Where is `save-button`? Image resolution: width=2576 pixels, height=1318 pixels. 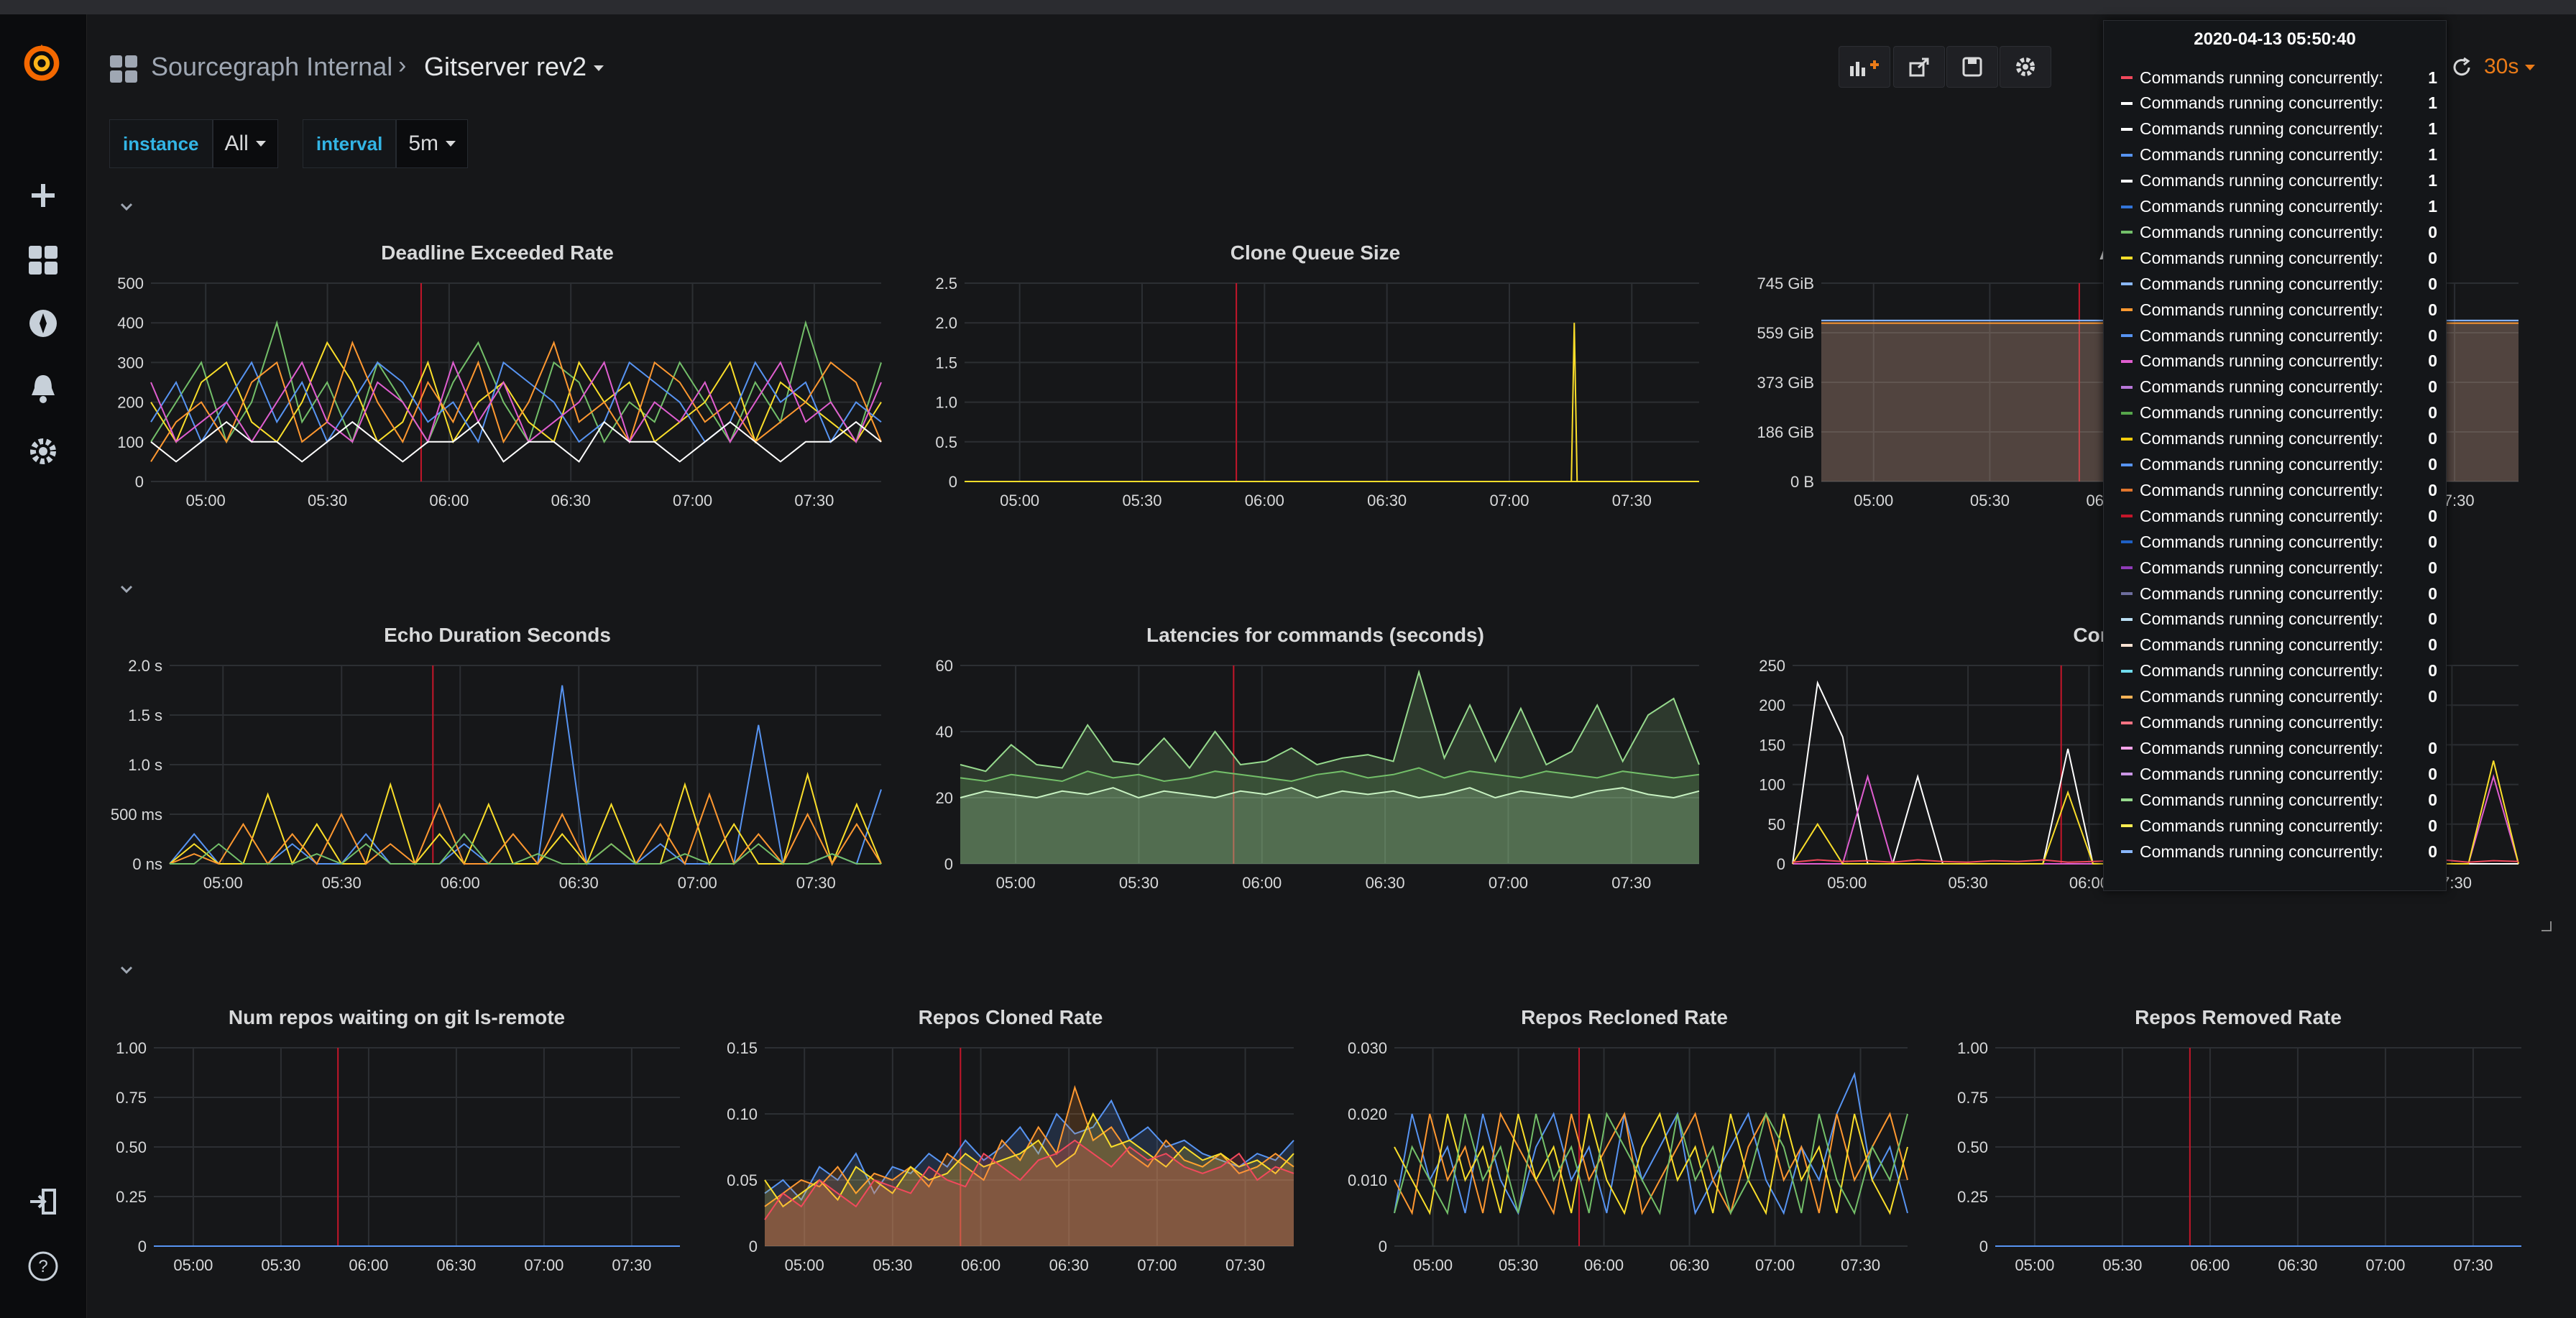 save-button is located at coordinates (1972, 67).